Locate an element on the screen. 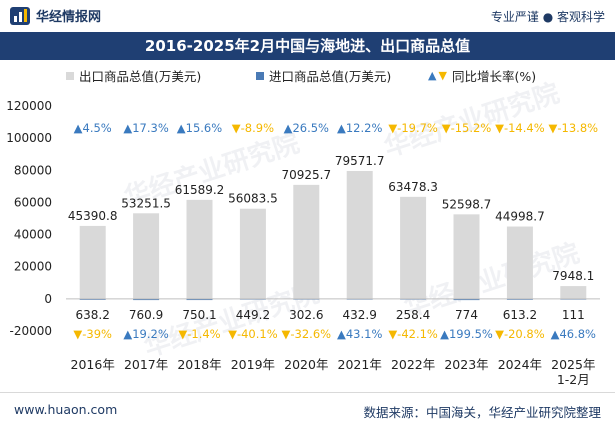  import-data-label: 258.4 is located at coordinates (413, 315).